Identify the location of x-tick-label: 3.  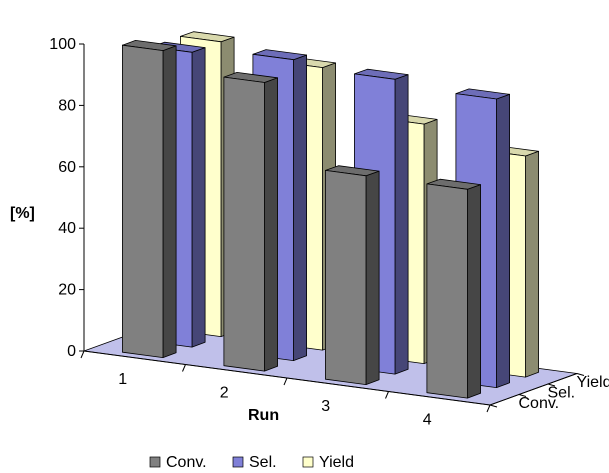
(325, 406).